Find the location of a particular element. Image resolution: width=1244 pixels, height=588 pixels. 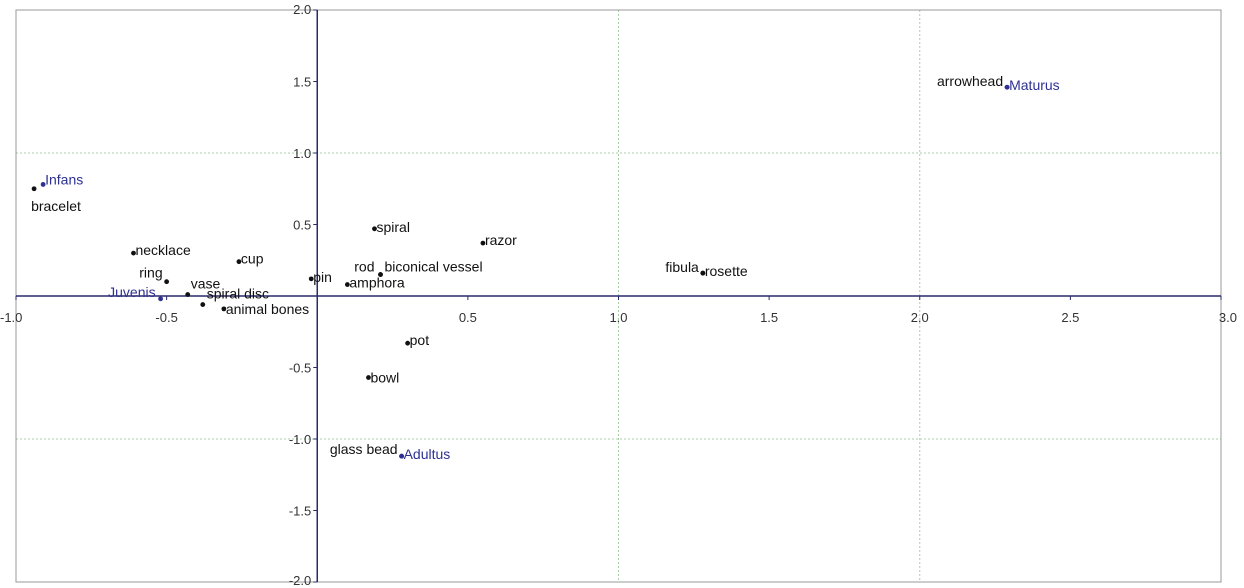

point-label-infans: Infans is located at coordinates (64, 179).